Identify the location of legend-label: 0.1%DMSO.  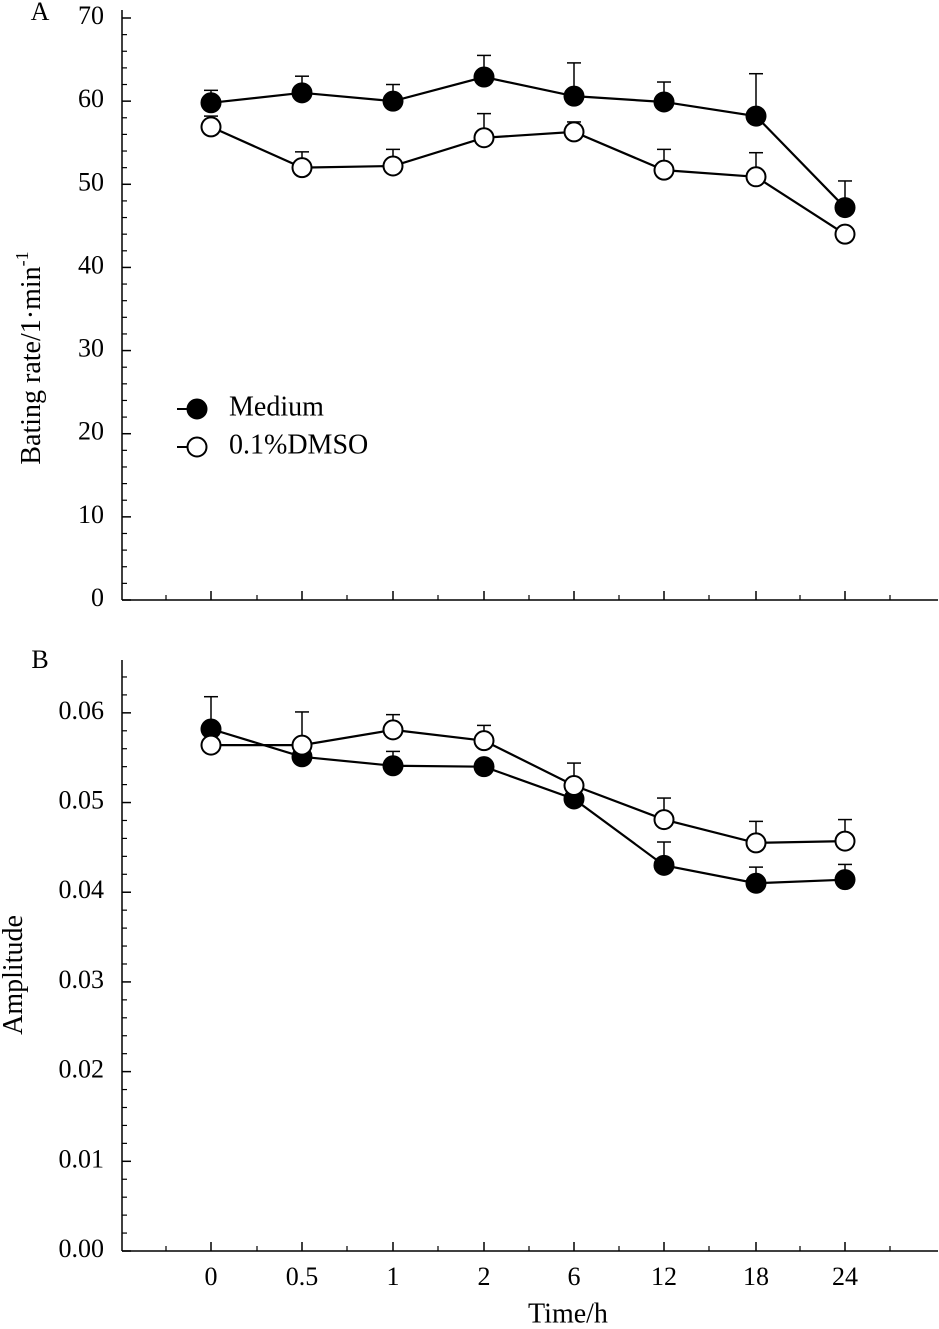
(298, 444).